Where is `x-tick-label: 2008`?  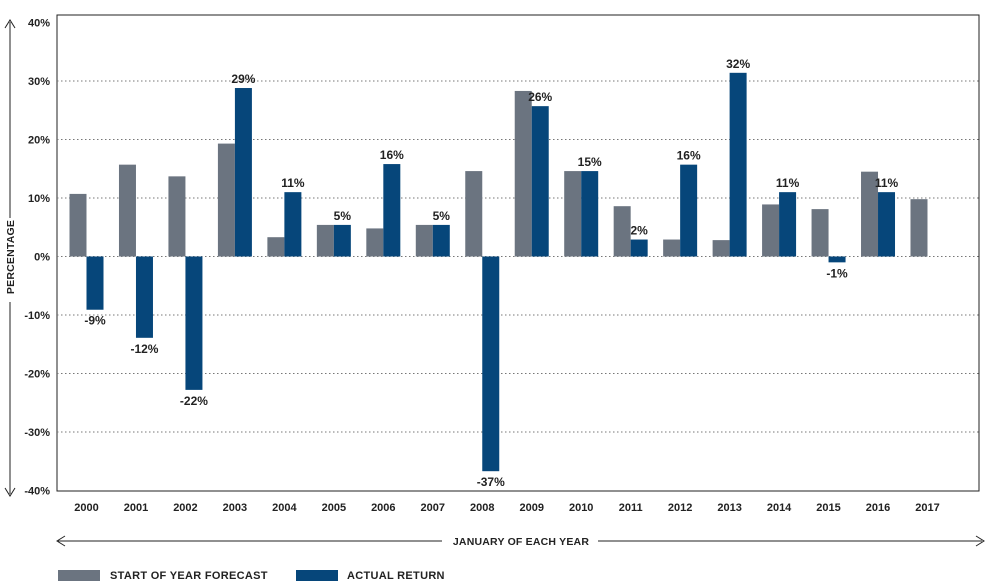
x-tick-label: 2008 is located at coordinates (482, 508).